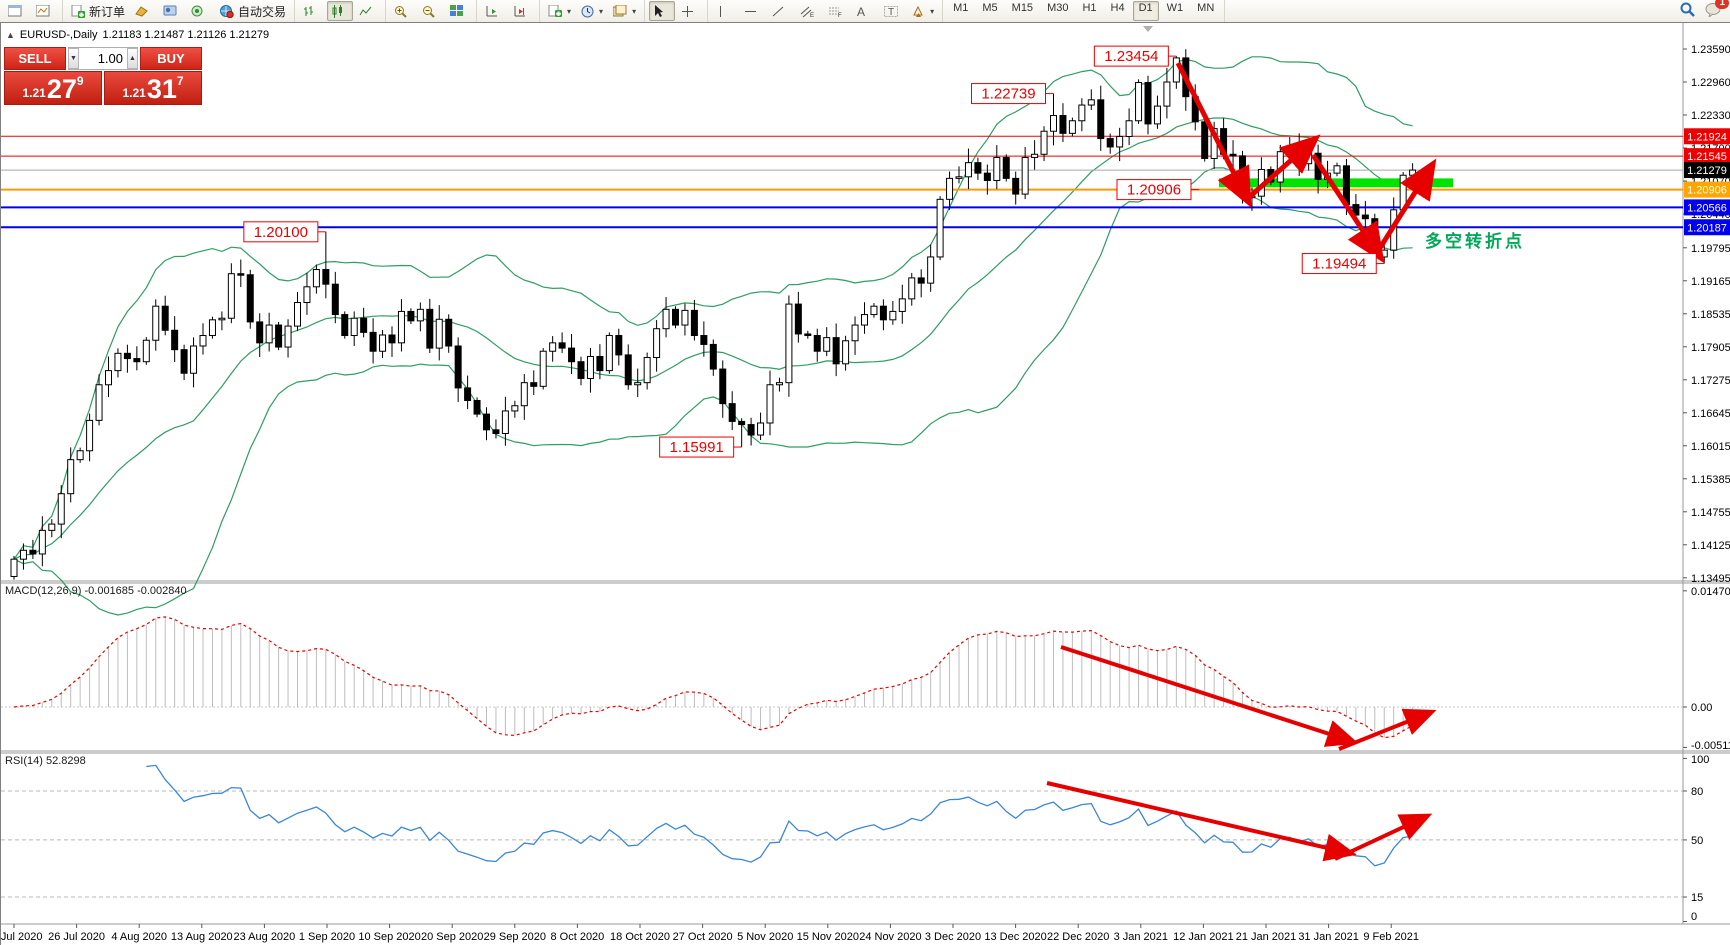 The image size is (1730, 945). I want to click on vertical-line-tool-icon, so click(725, 11).